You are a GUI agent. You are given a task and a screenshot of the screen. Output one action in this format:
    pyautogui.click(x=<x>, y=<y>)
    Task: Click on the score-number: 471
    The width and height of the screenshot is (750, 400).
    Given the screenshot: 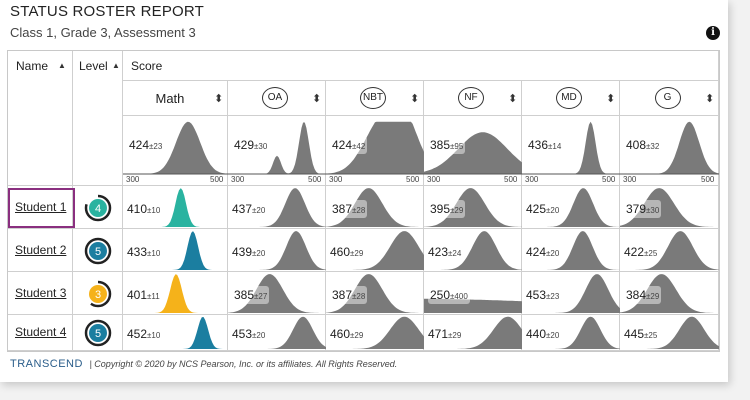 What is the action you would take?
    pyautogui.click(x=438, y=334)
    